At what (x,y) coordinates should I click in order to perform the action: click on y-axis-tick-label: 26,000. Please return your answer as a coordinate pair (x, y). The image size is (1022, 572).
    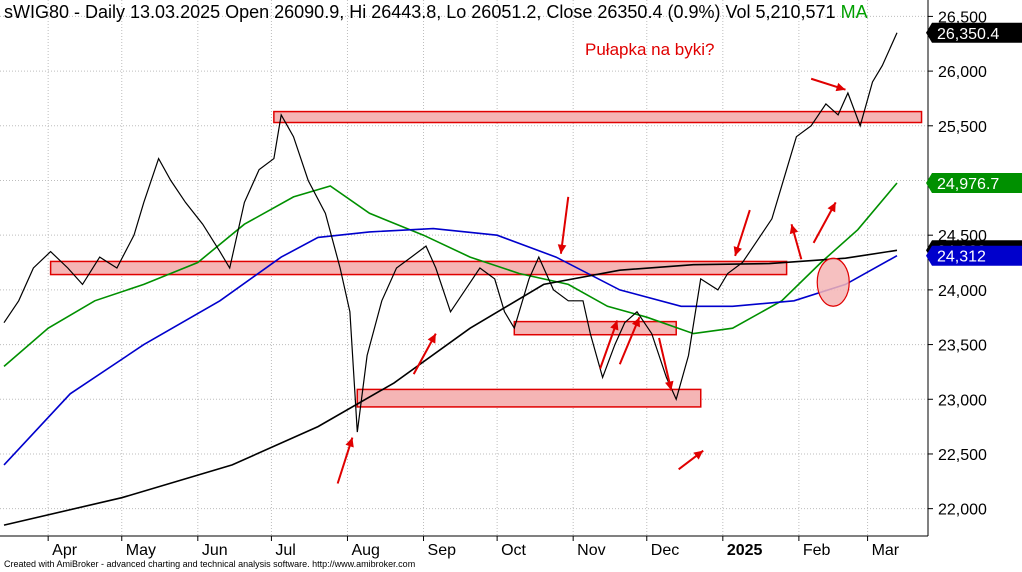
    Looking at the image, I should click on (962, 72).